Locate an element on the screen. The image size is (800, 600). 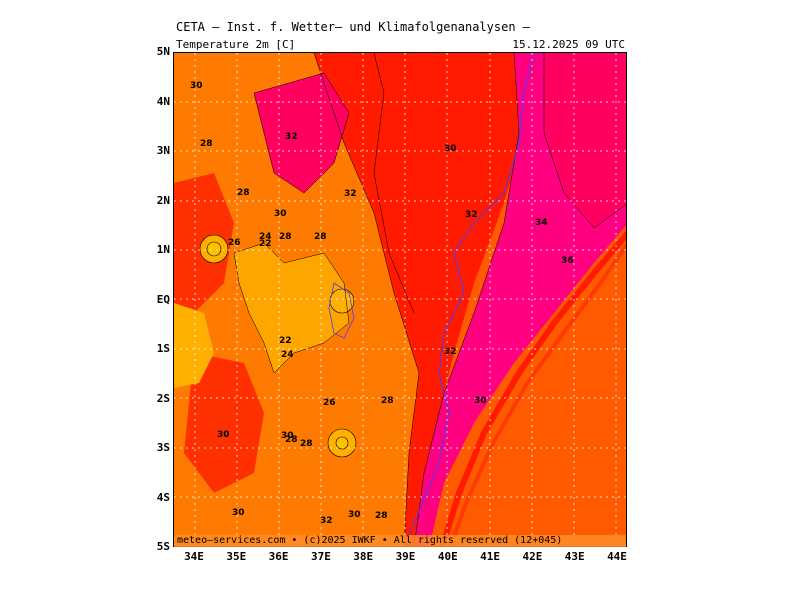
lon-label: 41E is located at coordinates (490, 556).